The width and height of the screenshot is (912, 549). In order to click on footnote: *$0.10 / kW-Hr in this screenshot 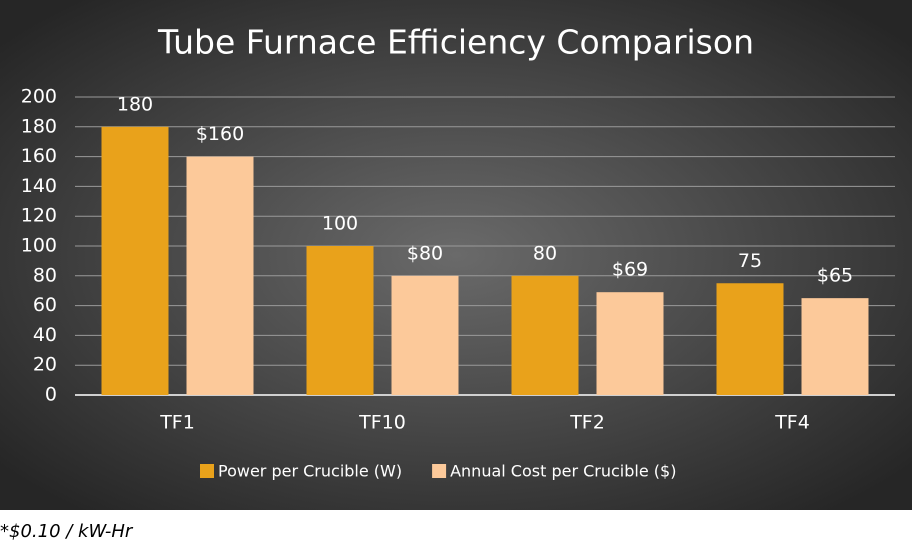, I will do `click(67, 531)`.